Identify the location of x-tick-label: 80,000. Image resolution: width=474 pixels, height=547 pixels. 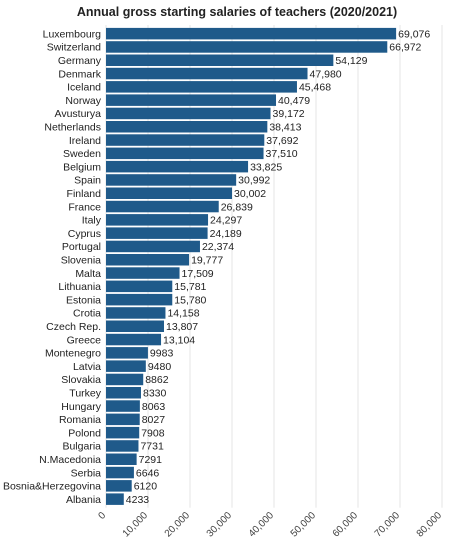
(430, 525).